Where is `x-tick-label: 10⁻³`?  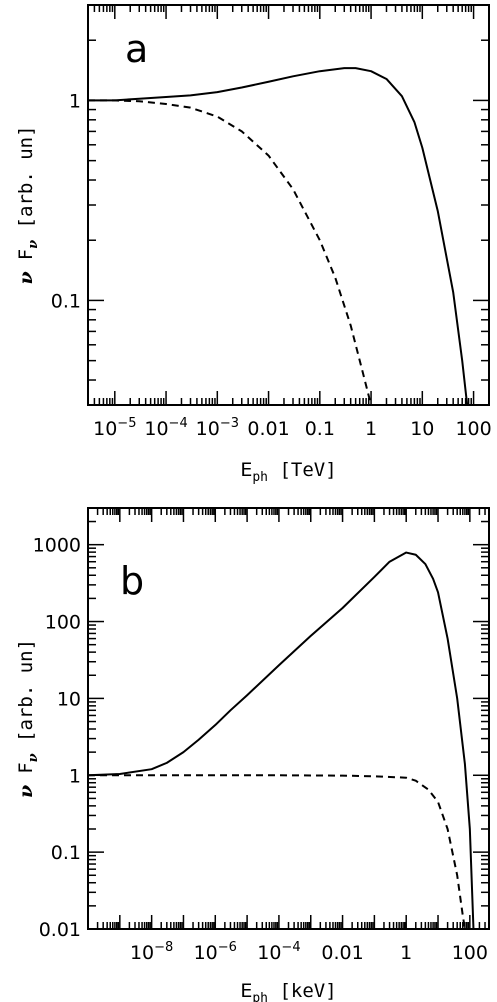
x-tick-label: 10⁻³ is located at coordinates (217, 428).